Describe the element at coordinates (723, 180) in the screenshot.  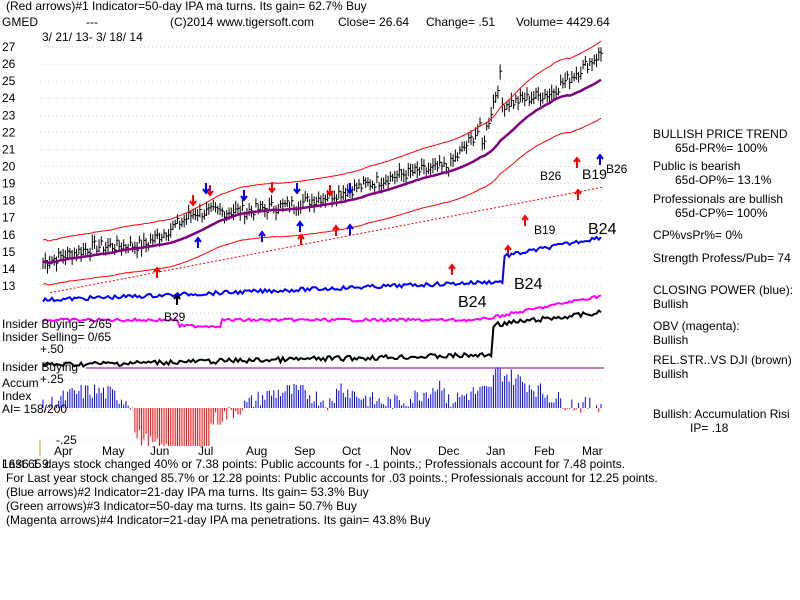
I see `op-value: 65d-OP%= 13.1%` at that location.